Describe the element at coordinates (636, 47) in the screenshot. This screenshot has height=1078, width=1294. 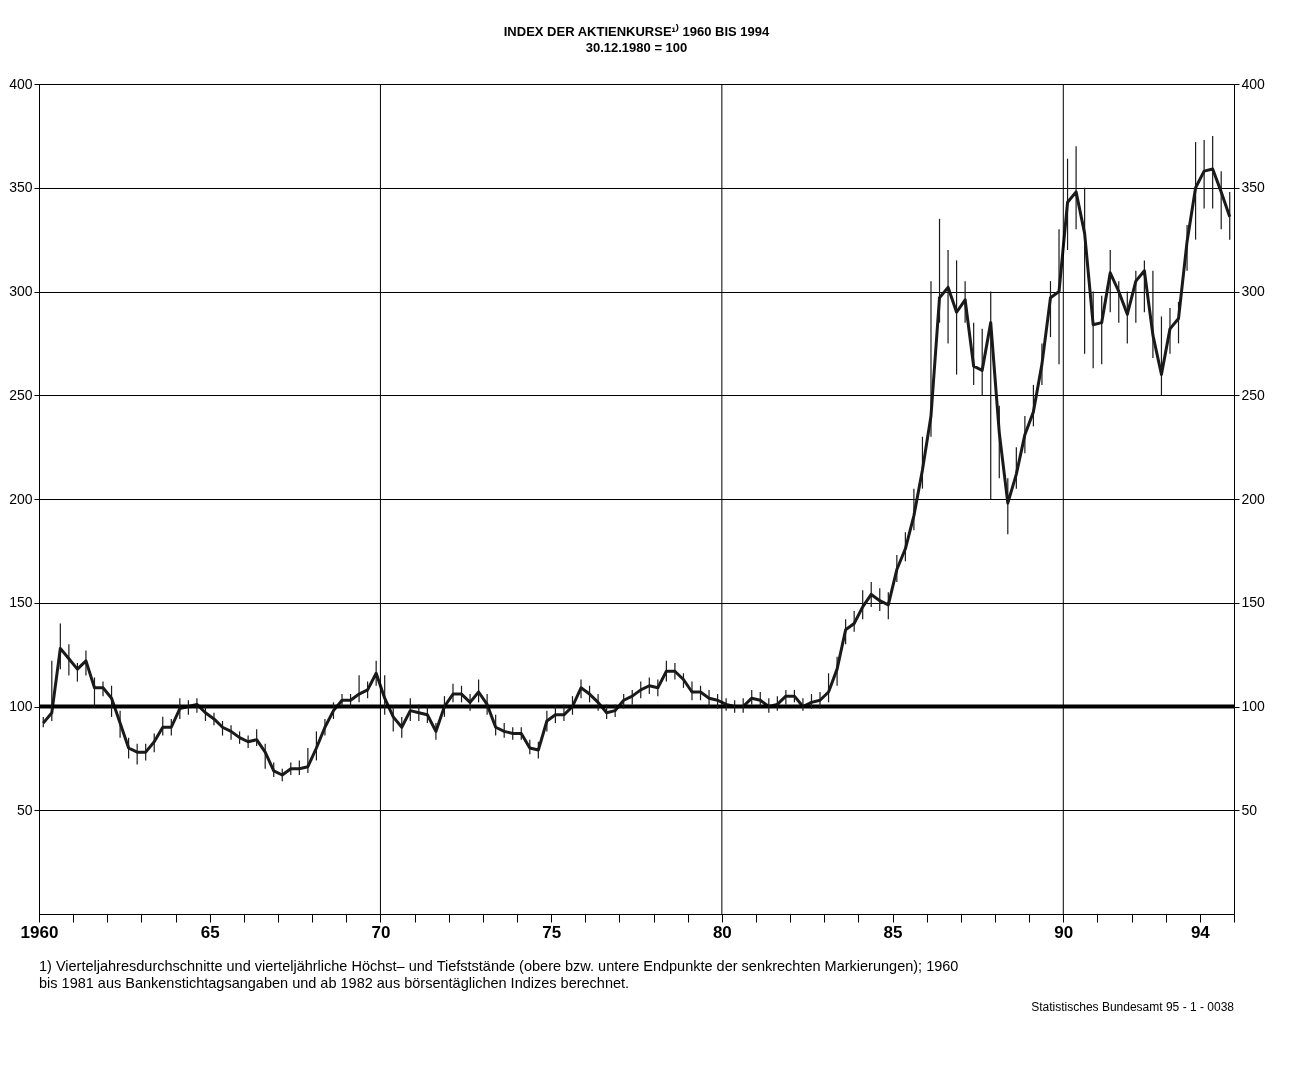
I see `chart-subtitle: 30.12.1980 = 100` at that location.